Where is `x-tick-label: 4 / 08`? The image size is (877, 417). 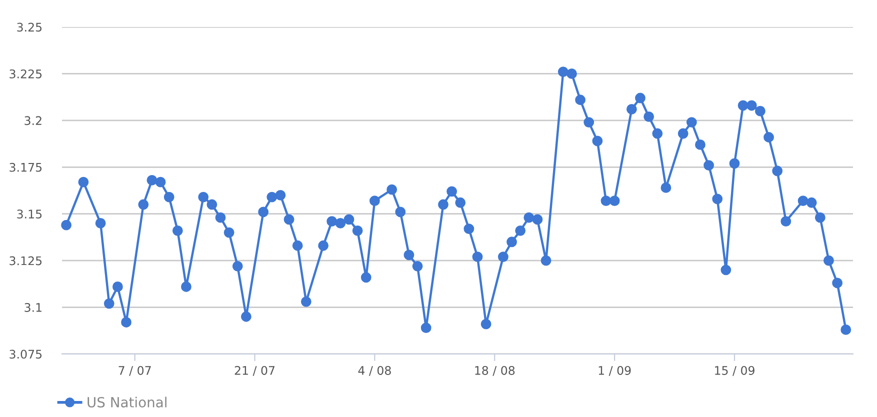 x-tick-label: 4 / 08 is located at coordinates (374, 371).